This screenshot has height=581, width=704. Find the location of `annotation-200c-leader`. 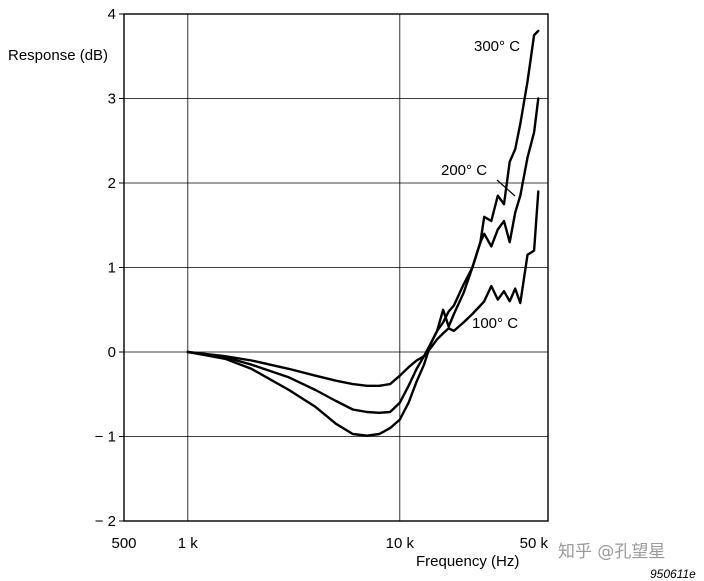

annotation-200c-leader is located at coordinates (506, 188).